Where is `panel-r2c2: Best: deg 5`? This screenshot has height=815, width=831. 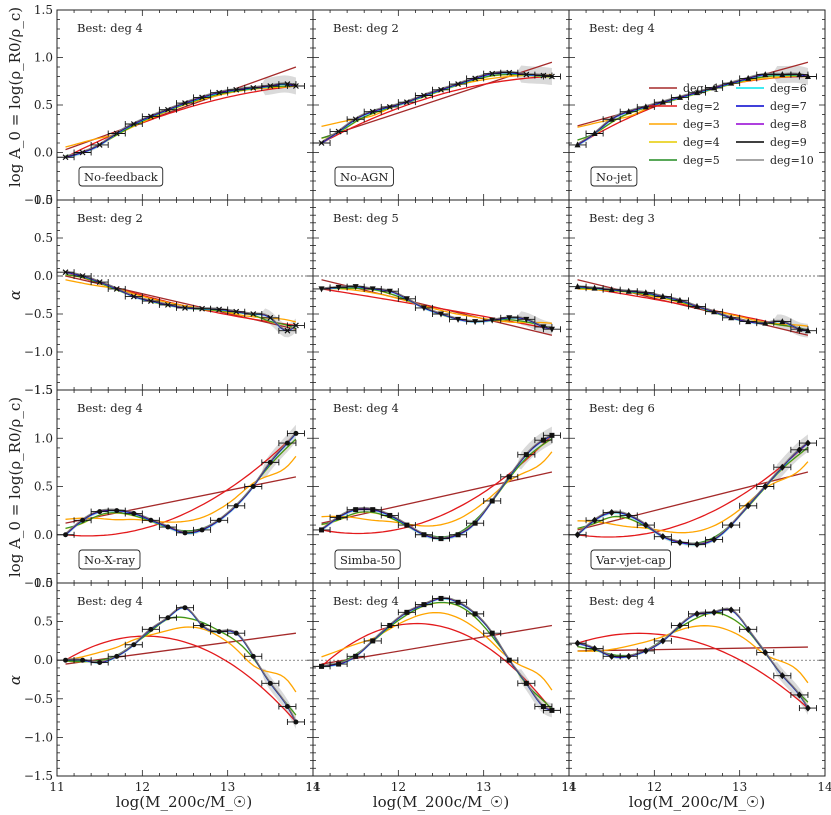 panel-r2c2: Best: deg 5 is located at coordinates (441, 295).